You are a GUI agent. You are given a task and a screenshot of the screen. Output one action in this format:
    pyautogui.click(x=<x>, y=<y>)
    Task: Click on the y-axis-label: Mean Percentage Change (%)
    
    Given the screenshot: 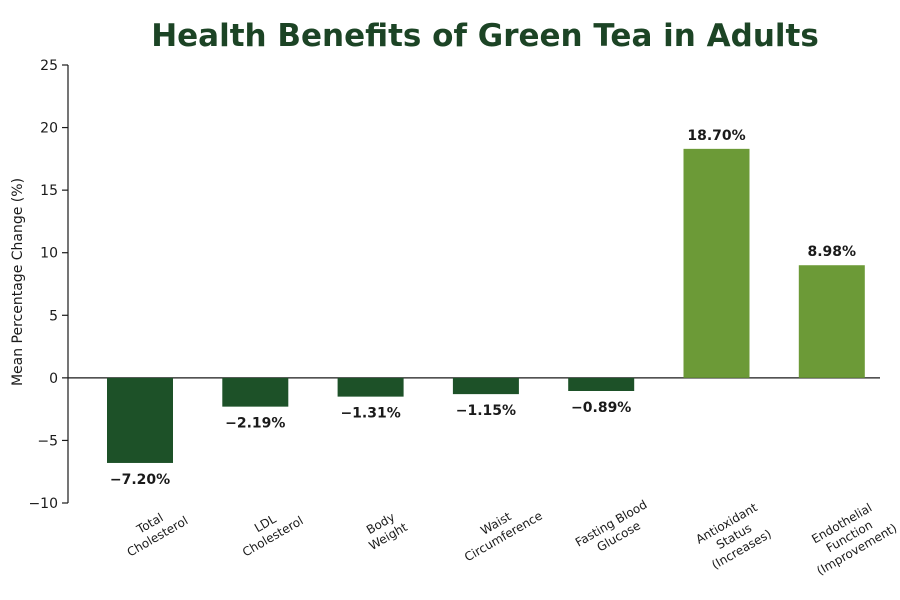 What is the action you would take?
    pyautogui.click(x=18, y=282)
    